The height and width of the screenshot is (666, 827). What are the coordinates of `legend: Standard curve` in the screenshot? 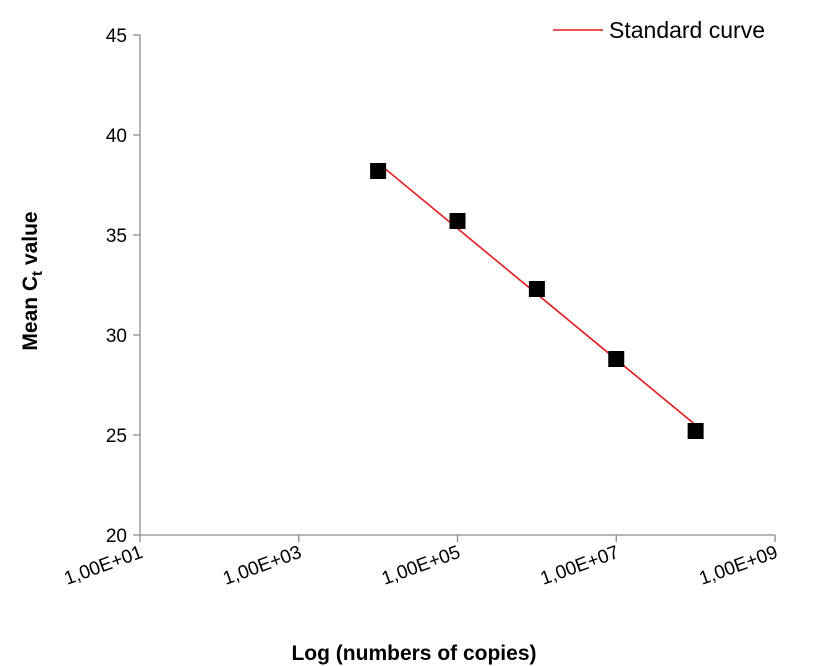 It's located at (659, 30).